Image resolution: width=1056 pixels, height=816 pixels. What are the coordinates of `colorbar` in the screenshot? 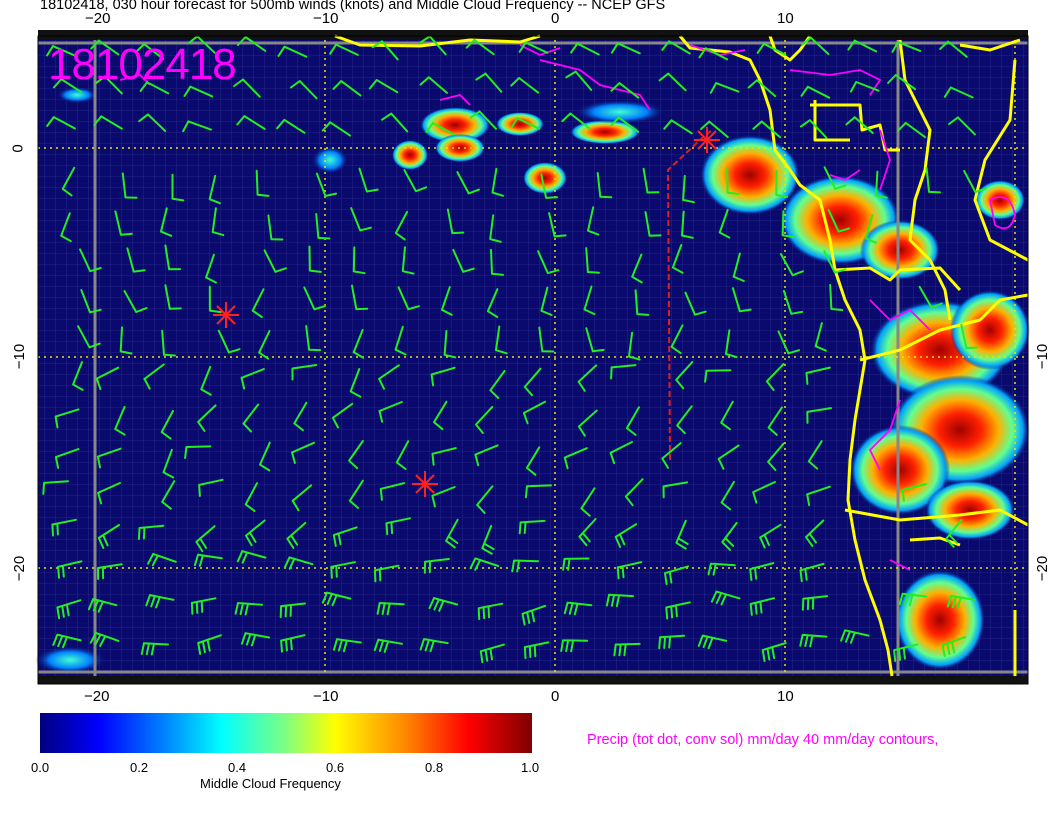 It's located at (286, 733).